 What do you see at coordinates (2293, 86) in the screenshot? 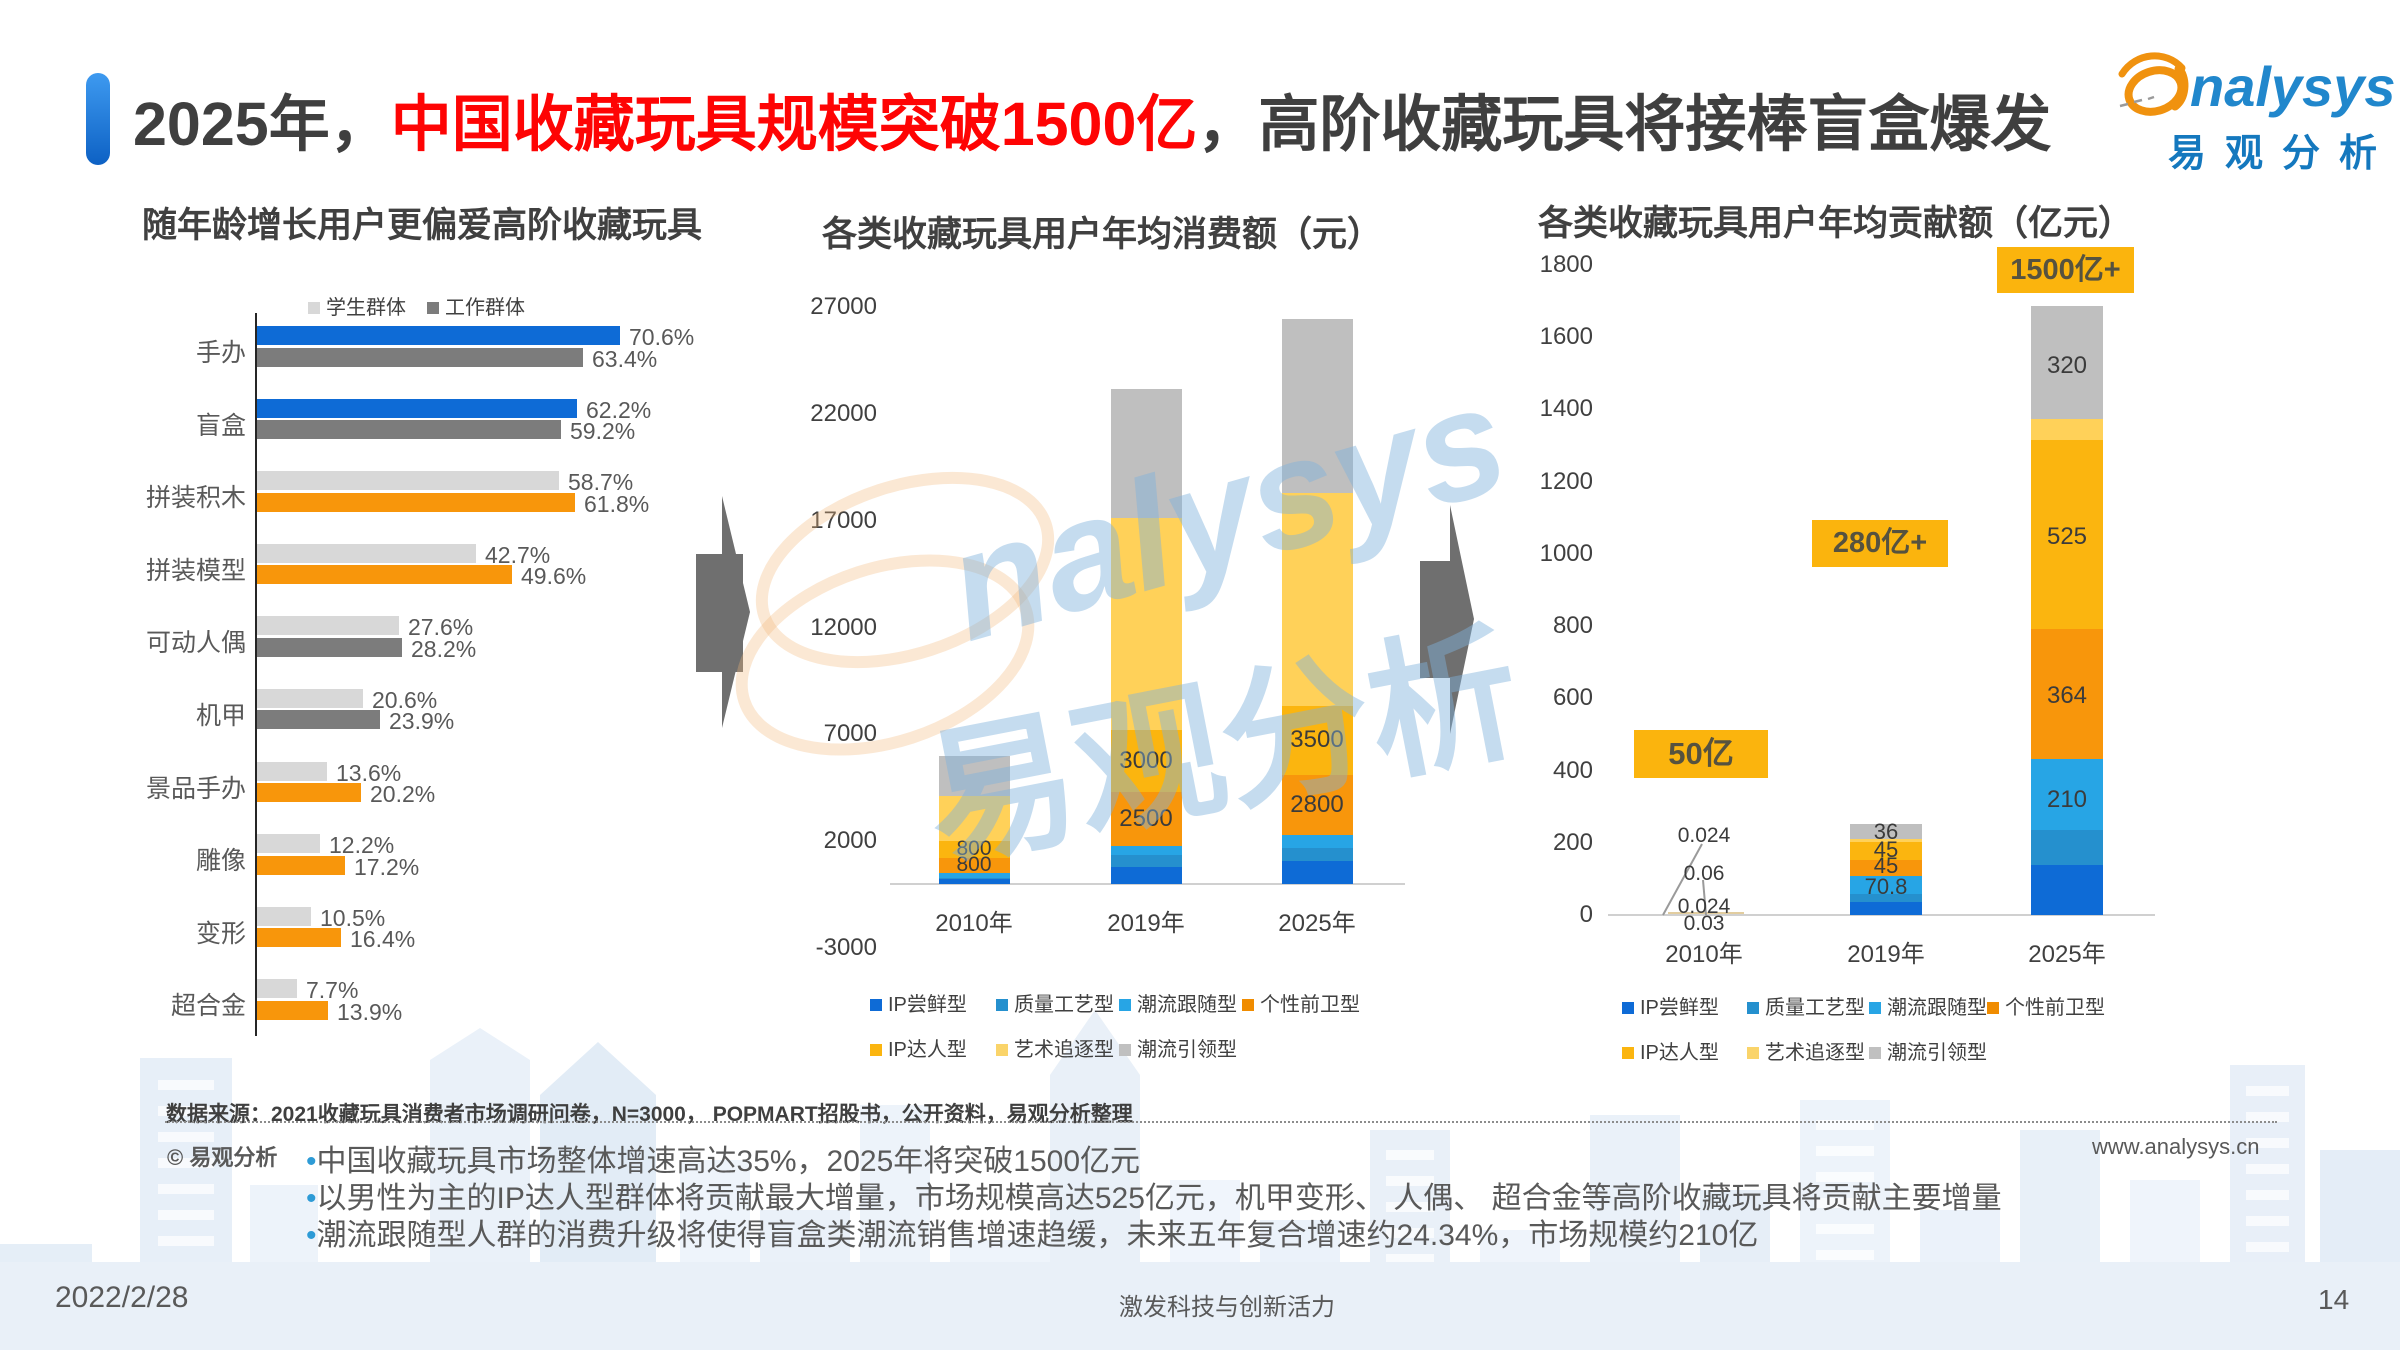
I see `svg-text: nalysys` at bounding box center [2293, 86].